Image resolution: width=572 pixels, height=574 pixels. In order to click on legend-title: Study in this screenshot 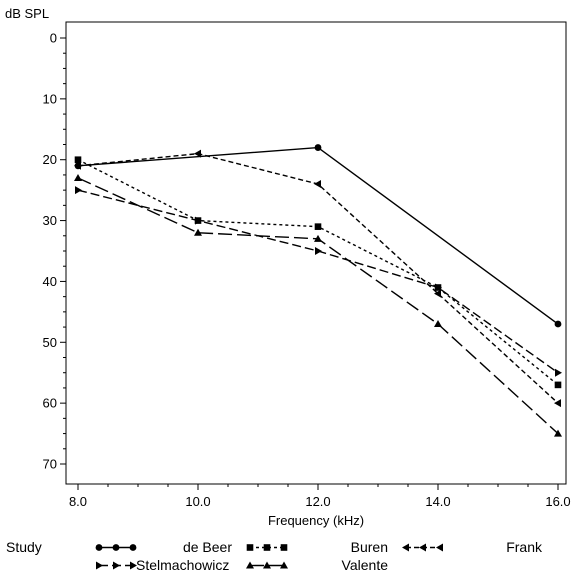, I will do `click(24, 547)`.